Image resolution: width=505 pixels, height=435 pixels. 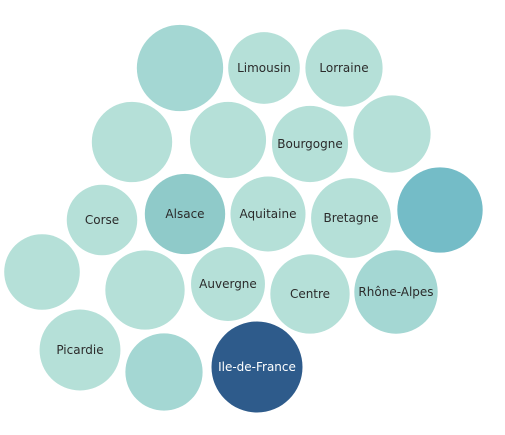 I want to click on bubble-aquitaine: Aquitaine, so click(x=268, y=214).